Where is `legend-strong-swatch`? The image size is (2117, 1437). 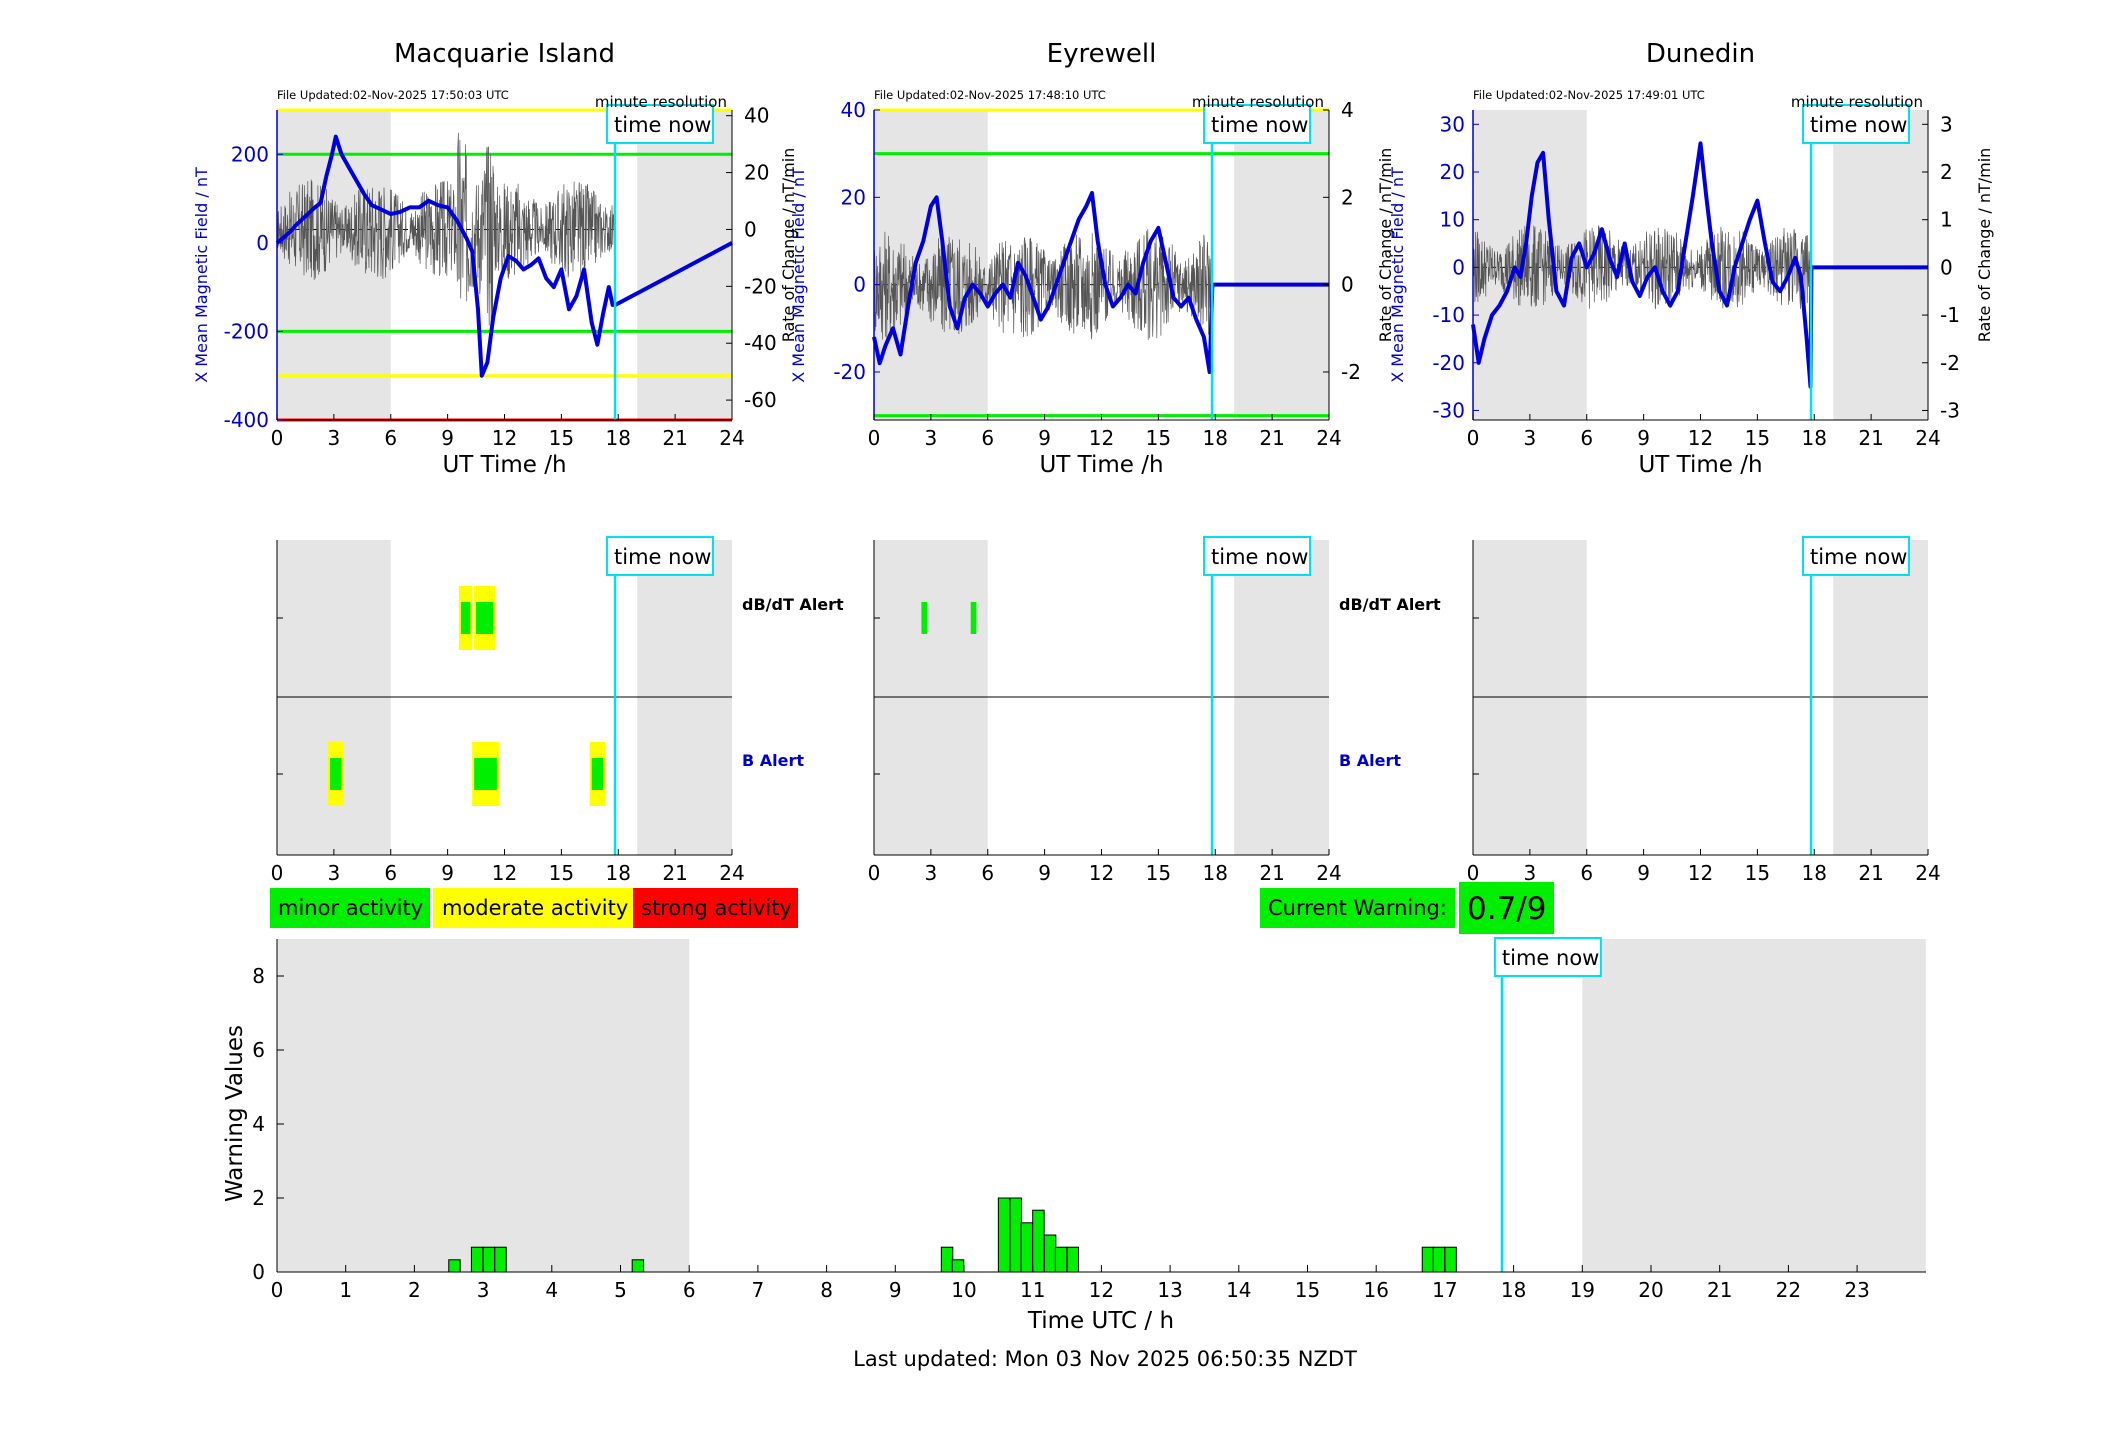 legend-strong-swatch is located at coordinates (715, 908).